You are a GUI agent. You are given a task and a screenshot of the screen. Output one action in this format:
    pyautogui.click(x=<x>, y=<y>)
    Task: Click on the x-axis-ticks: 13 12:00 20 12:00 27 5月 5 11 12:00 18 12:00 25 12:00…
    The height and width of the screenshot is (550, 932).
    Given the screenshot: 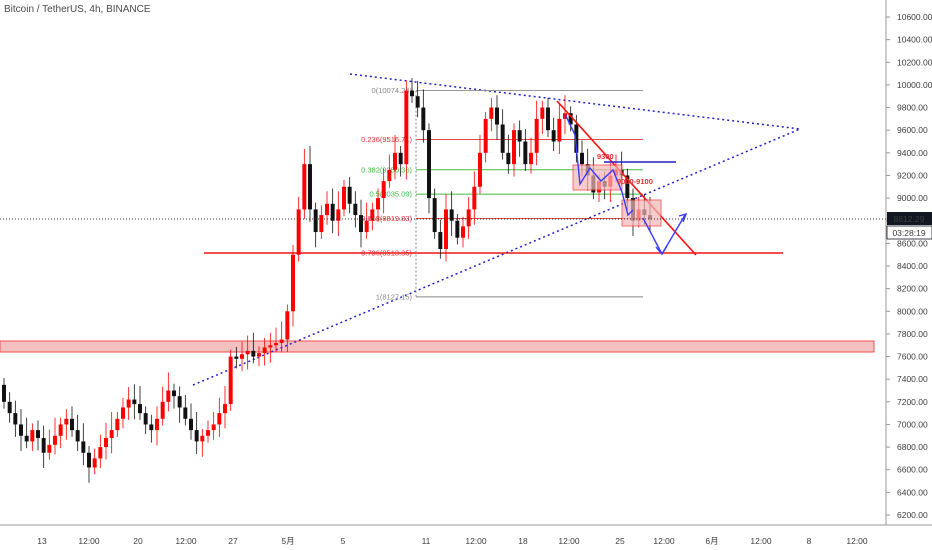 What is the action you would take?
    pyautogui.click(x=452, y=541)
    